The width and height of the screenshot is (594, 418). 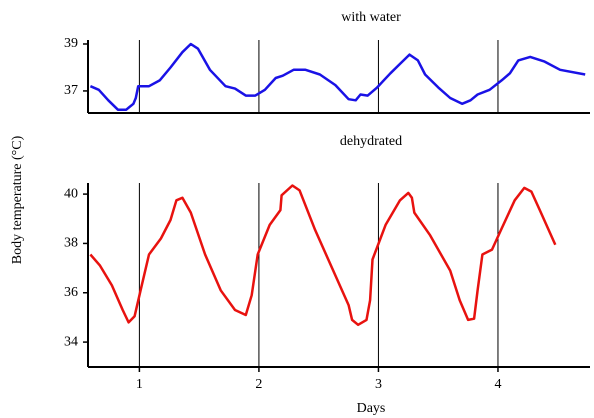 I want to click on y-tick-label: 37, so click(x=71, y=90).